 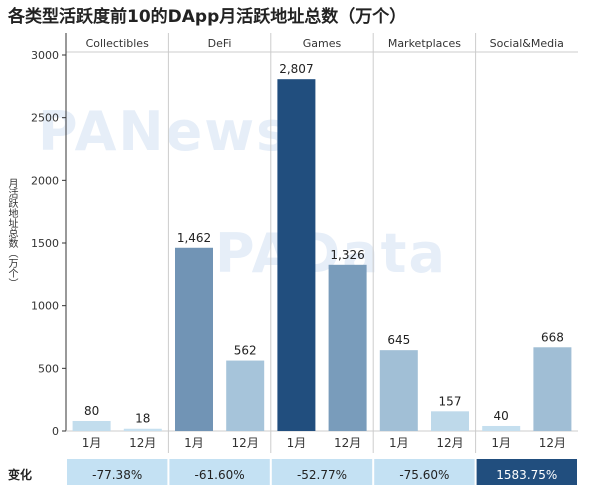 I want to click on y-tick-label: 2500, so click(x=45, y=118).